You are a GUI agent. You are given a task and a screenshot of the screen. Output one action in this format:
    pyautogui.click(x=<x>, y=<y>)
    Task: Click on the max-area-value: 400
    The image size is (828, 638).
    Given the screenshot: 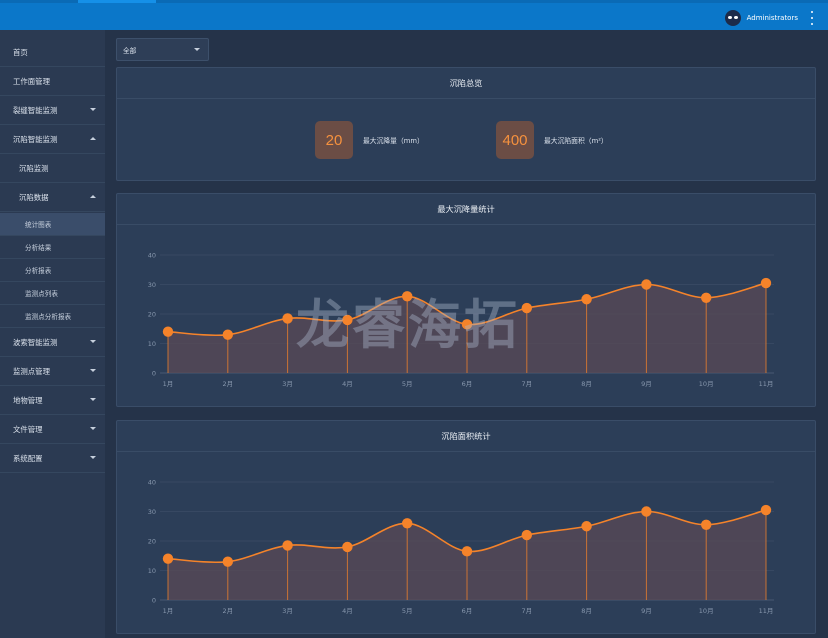 What is the action you would take?
    pyautogui.click(x=515, y=140)
    